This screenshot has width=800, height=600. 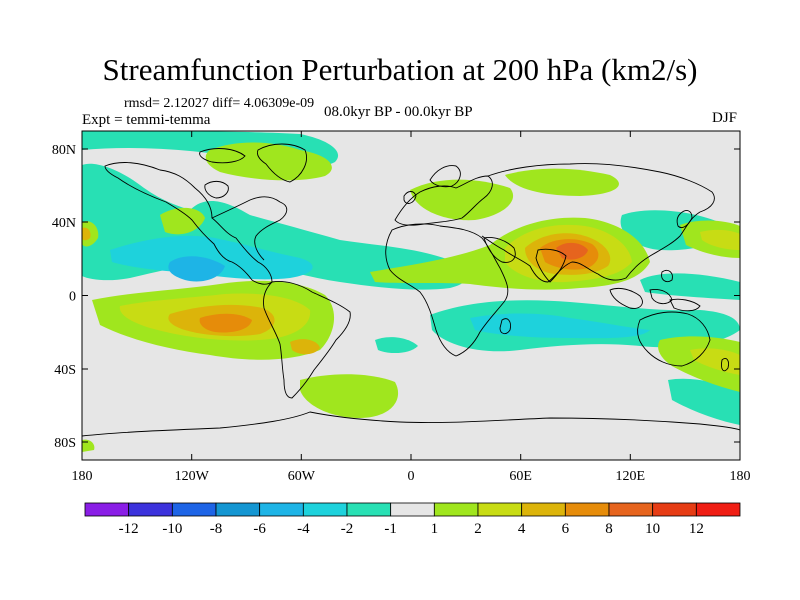 What do you see at coordinates (435, 529) in the screenshot?
I see `colorbar-label: 1` at bounding box center [435, 529].